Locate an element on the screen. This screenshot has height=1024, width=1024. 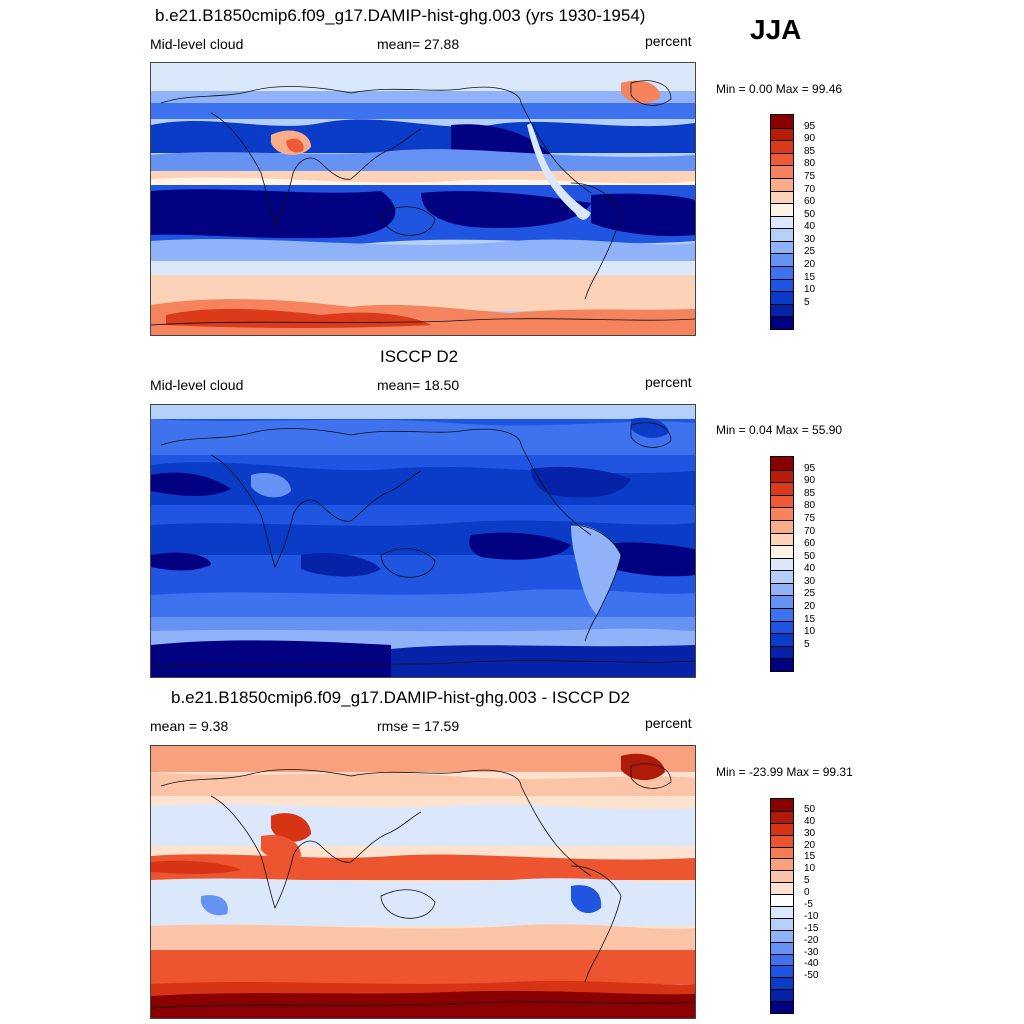
colorbar-tick-label: -30 is located at coordinates (811, 952).